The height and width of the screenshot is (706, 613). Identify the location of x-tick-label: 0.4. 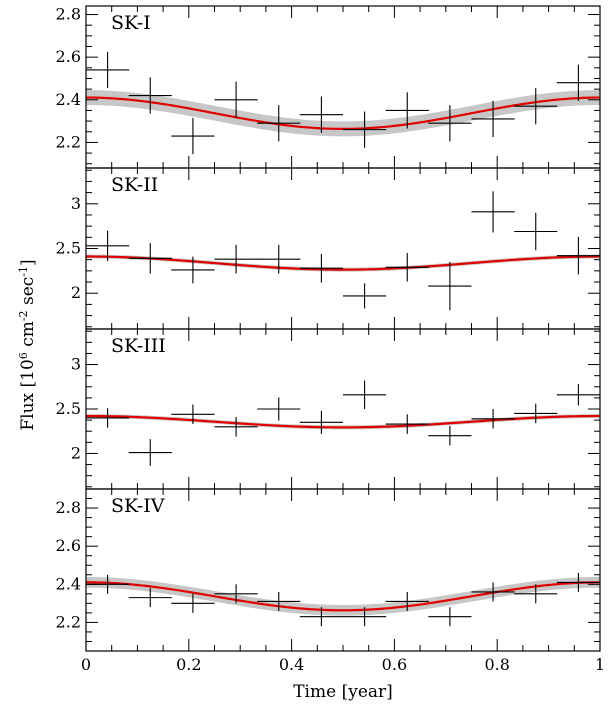
(291, 664).